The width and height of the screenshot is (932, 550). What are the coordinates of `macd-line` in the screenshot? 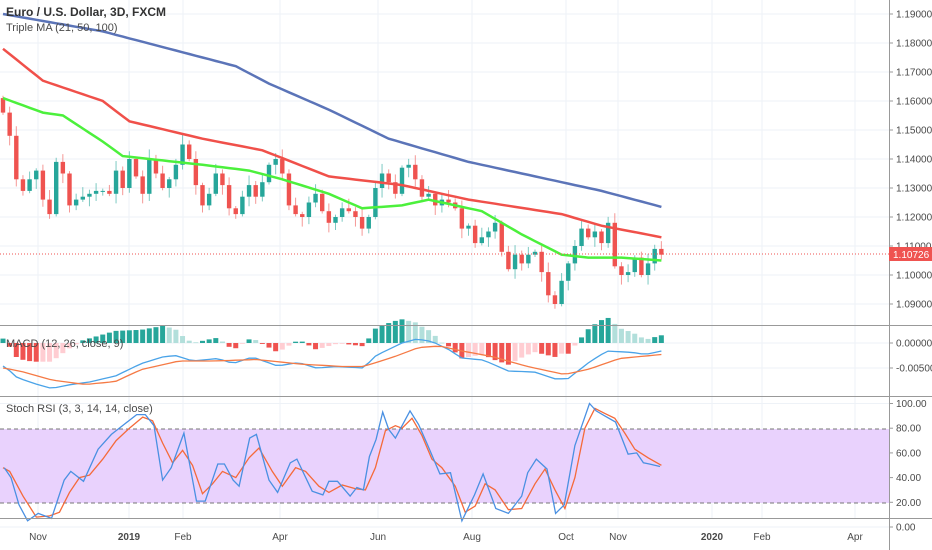 It's located at (332, 363).